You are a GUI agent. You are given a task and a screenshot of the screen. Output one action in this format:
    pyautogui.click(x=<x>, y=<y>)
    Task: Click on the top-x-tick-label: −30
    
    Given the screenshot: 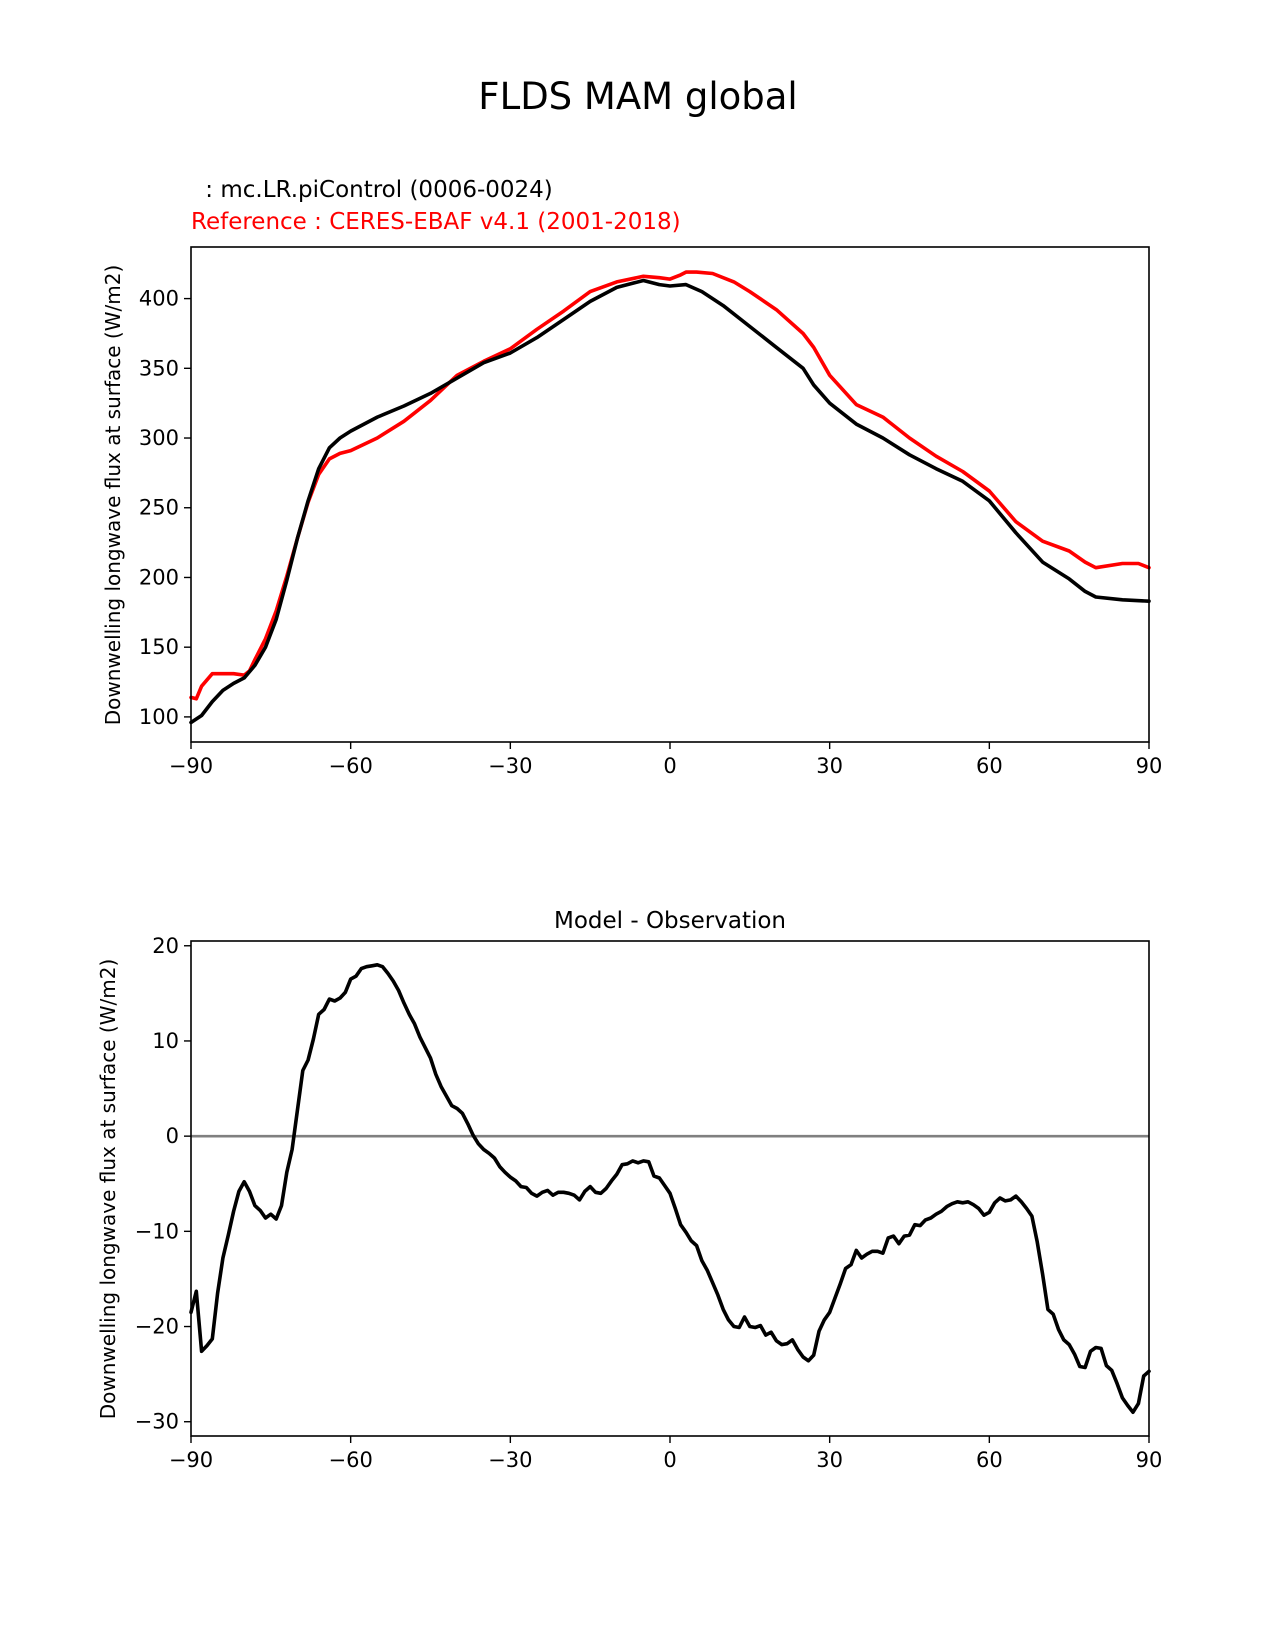 What is the action you would take?
    pyautogui.click(x=510, y=766)
    